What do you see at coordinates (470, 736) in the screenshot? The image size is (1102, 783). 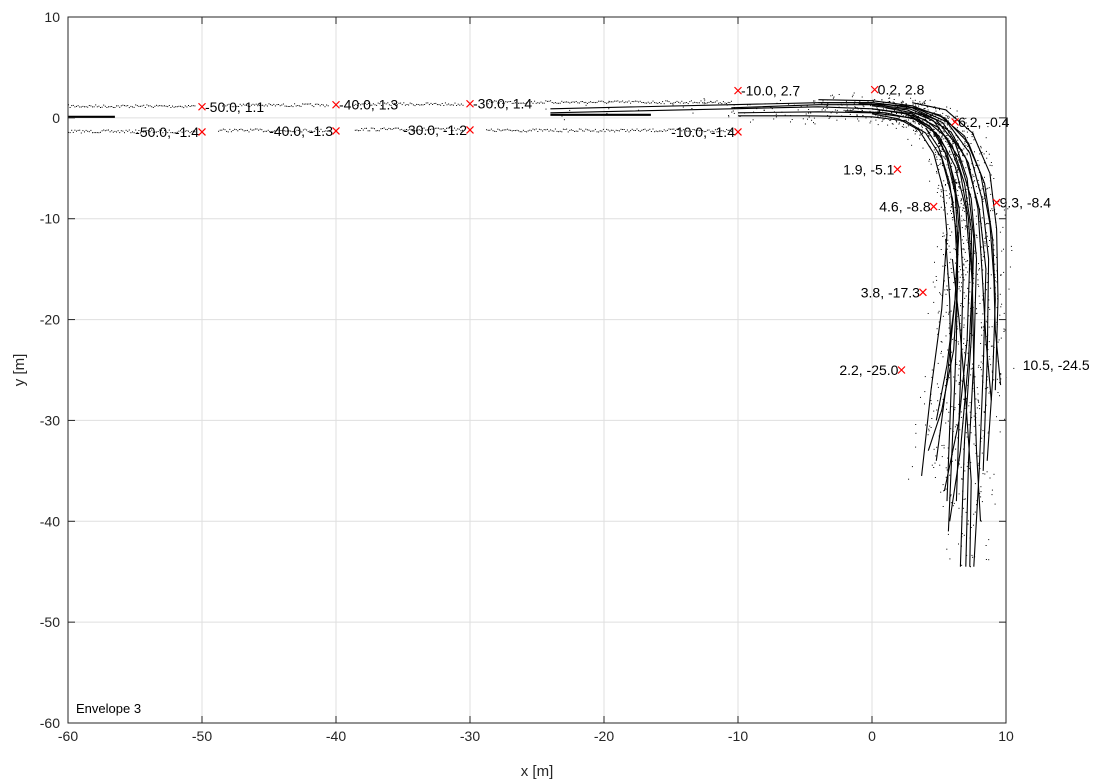 I see `x-tick-label: -30` at bounding box center [470, 736].